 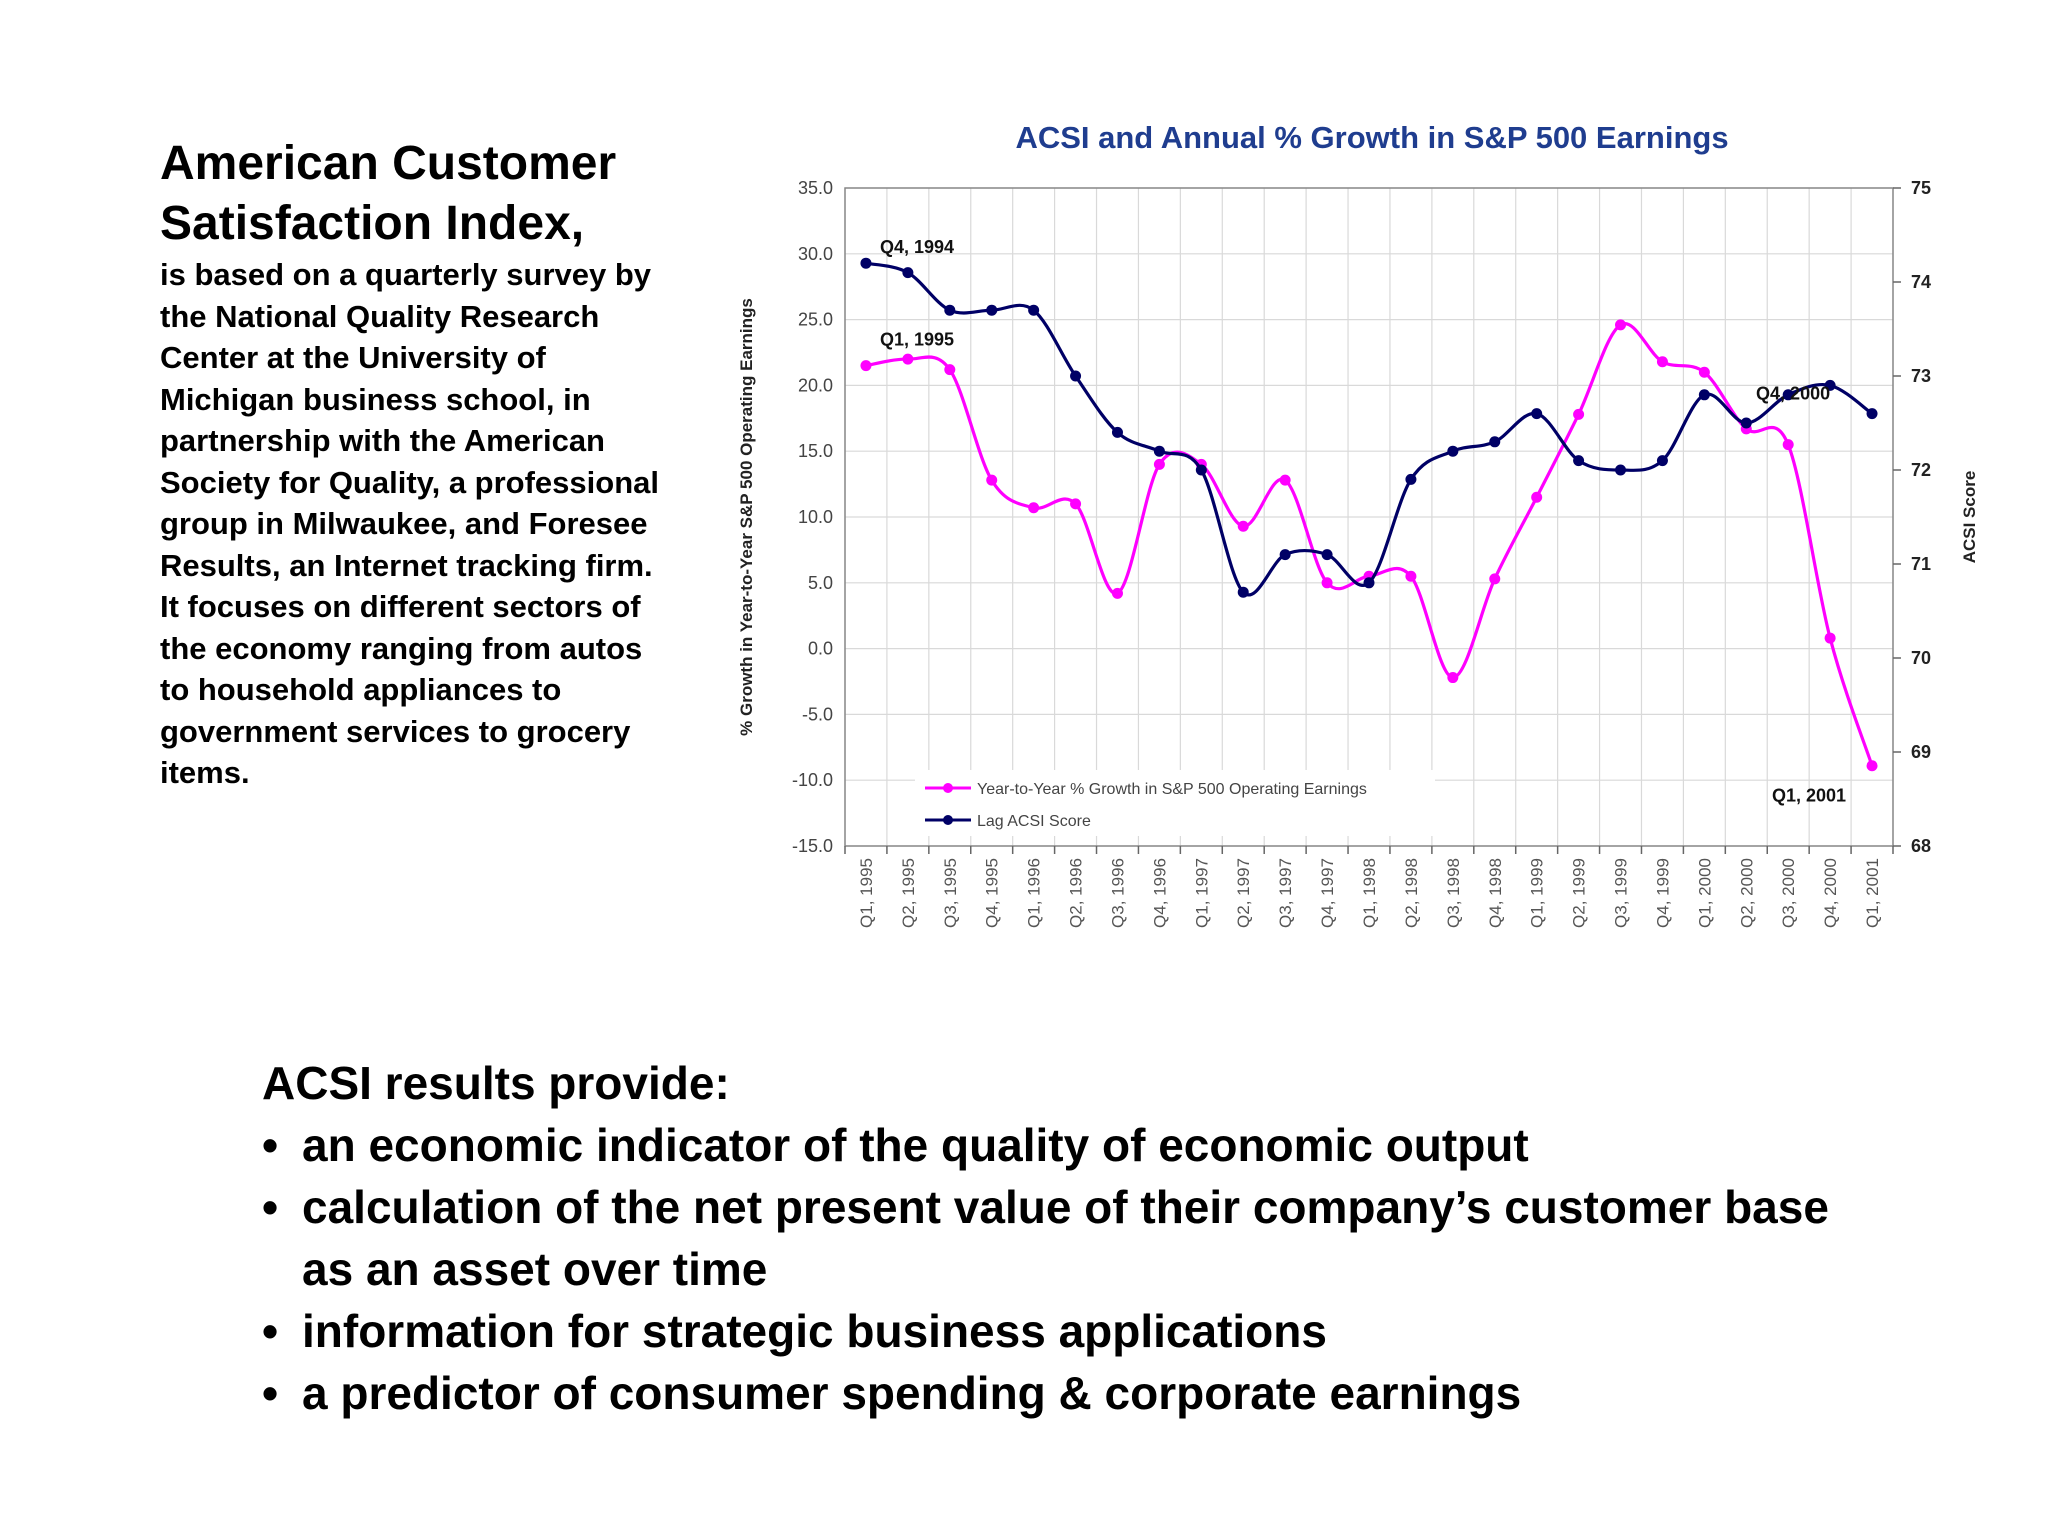 I want to click on y2-tick-label: 72, so click(x=1921, y=470).